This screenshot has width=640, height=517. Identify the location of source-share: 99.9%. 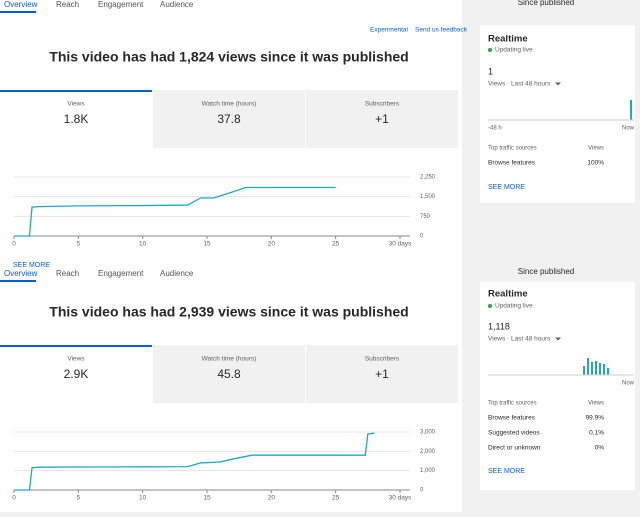
(595, 418).